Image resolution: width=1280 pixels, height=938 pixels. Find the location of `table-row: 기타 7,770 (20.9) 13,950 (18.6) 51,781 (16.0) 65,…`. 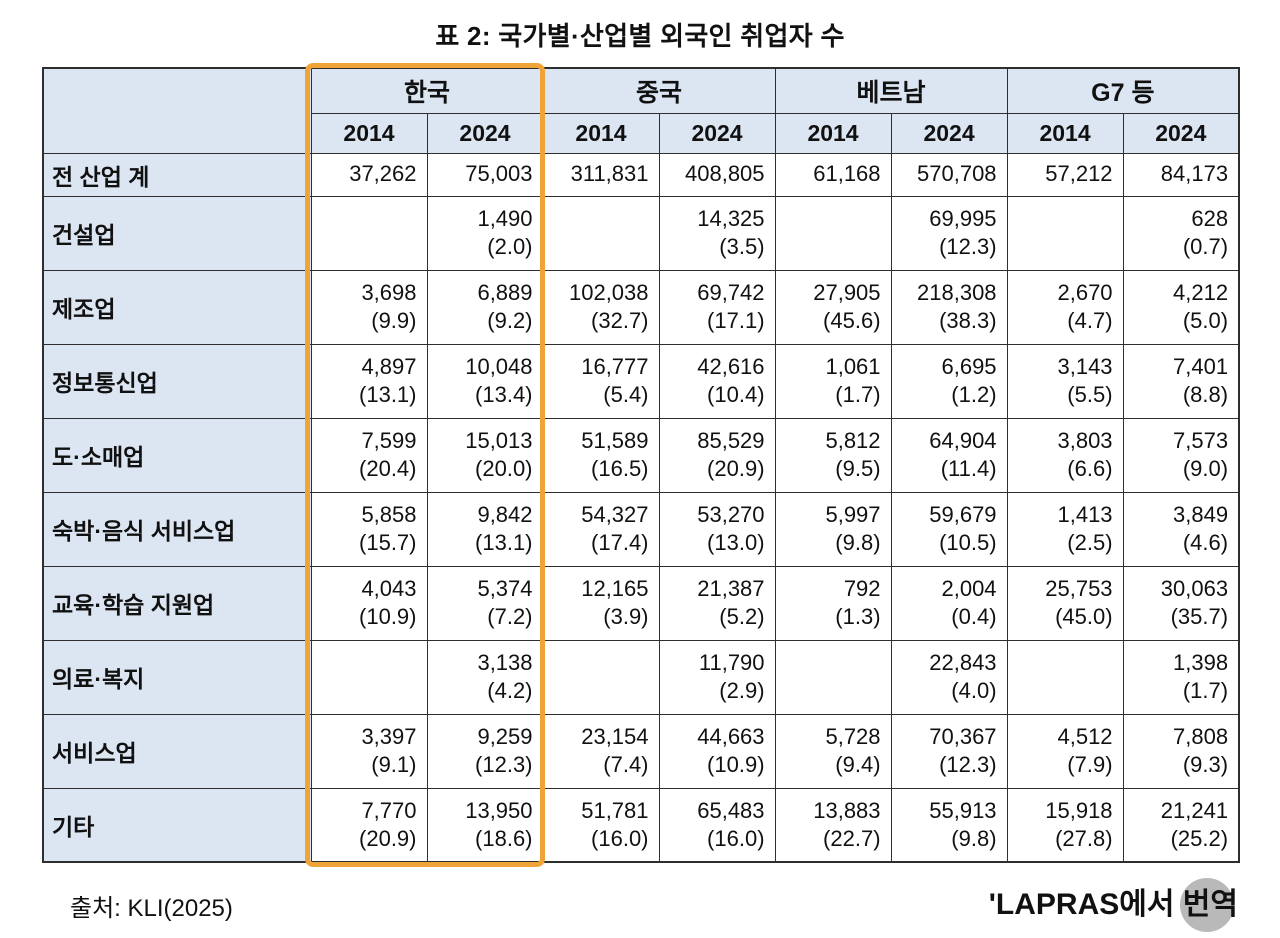

table-row: 기타 7,770 (20.9) 13,950 (18.6) 51,781 (16.0) 65,… is located at coordinates (641, 825).